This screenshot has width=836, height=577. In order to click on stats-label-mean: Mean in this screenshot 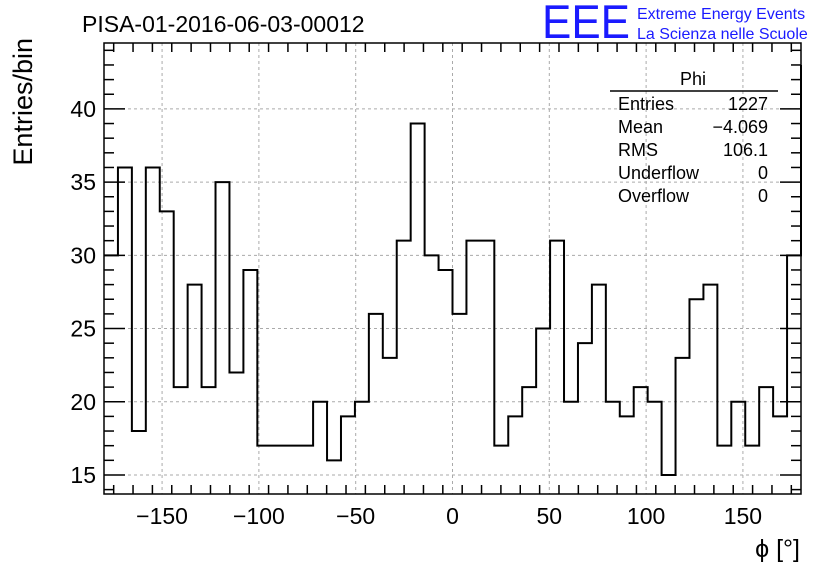, I will do `click(640, 127)`.